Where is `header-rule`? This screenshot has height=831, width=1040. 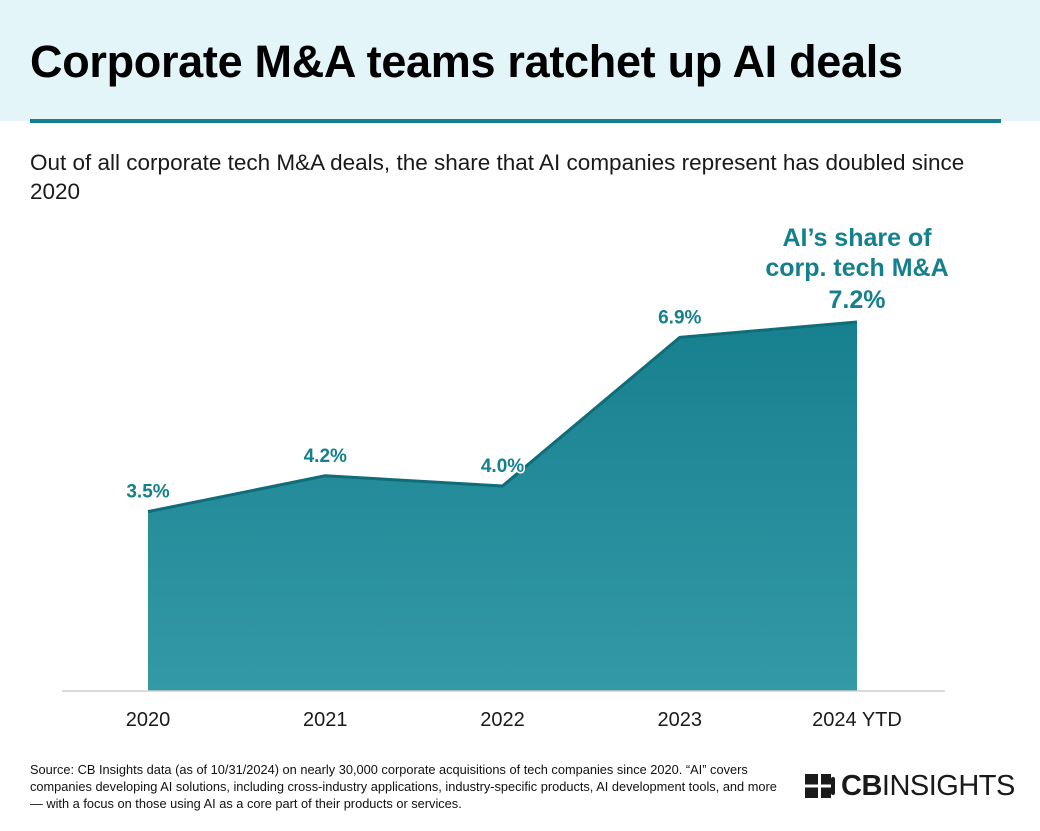
header-rule is located at coordinates (515, 121).